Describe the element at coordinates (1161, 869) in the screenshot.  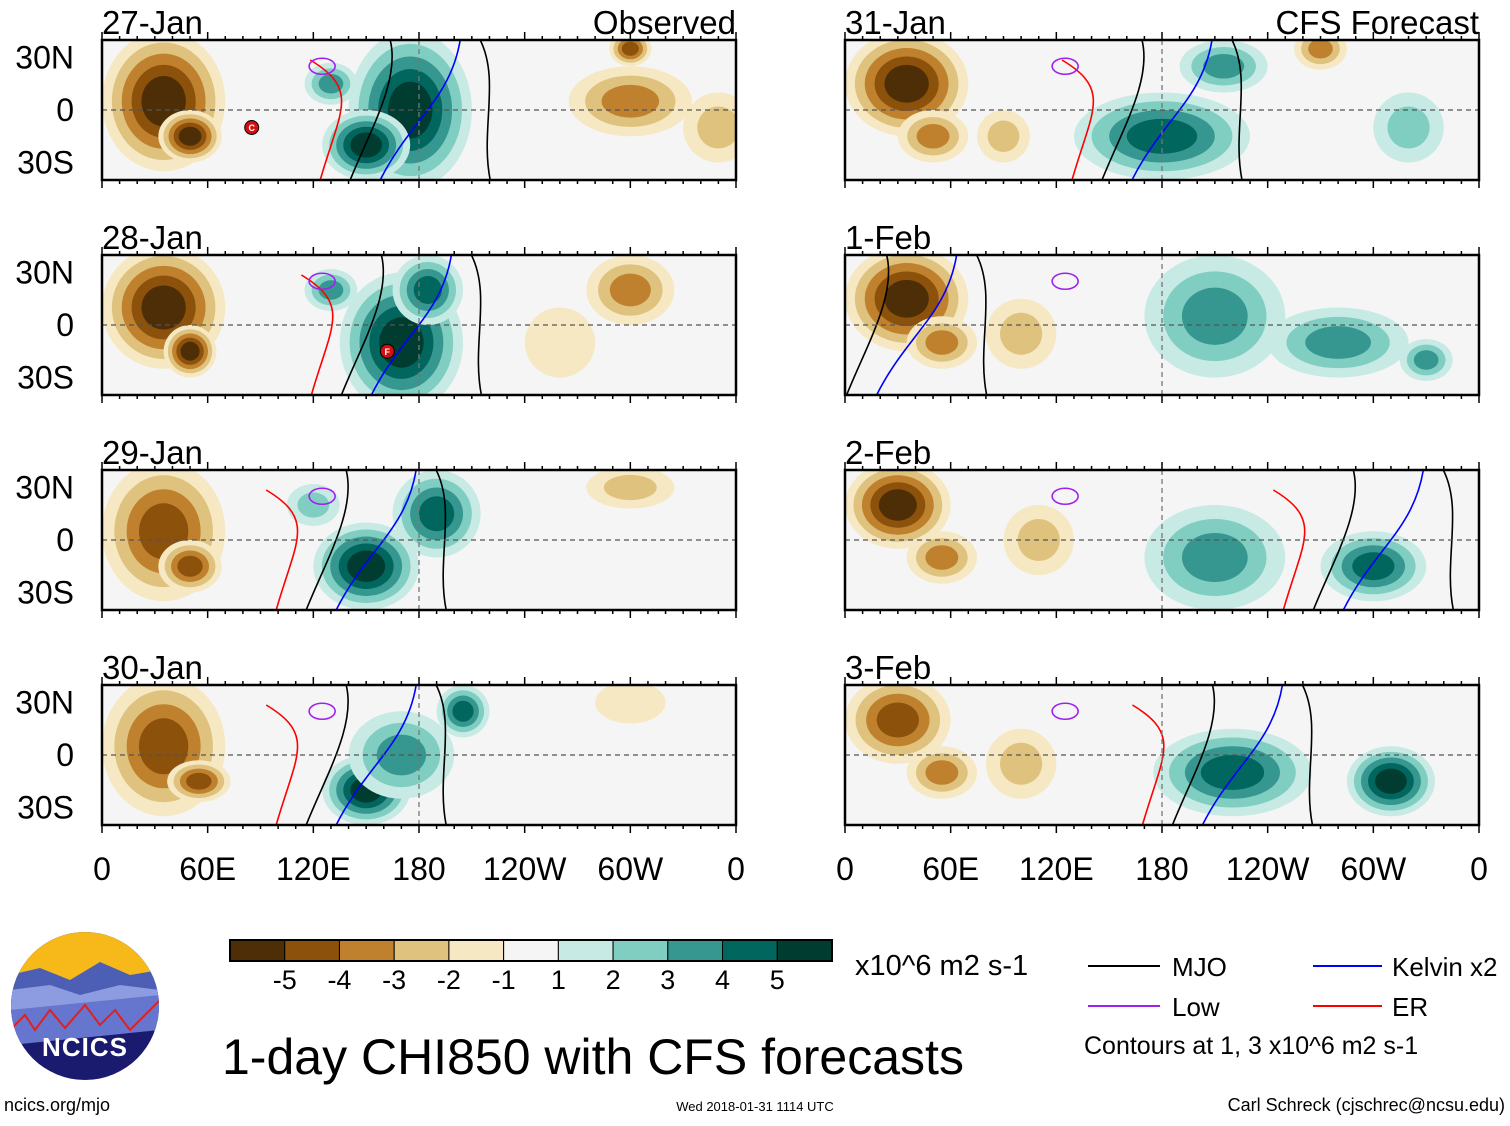
I see `lon-label: 180` at that location.